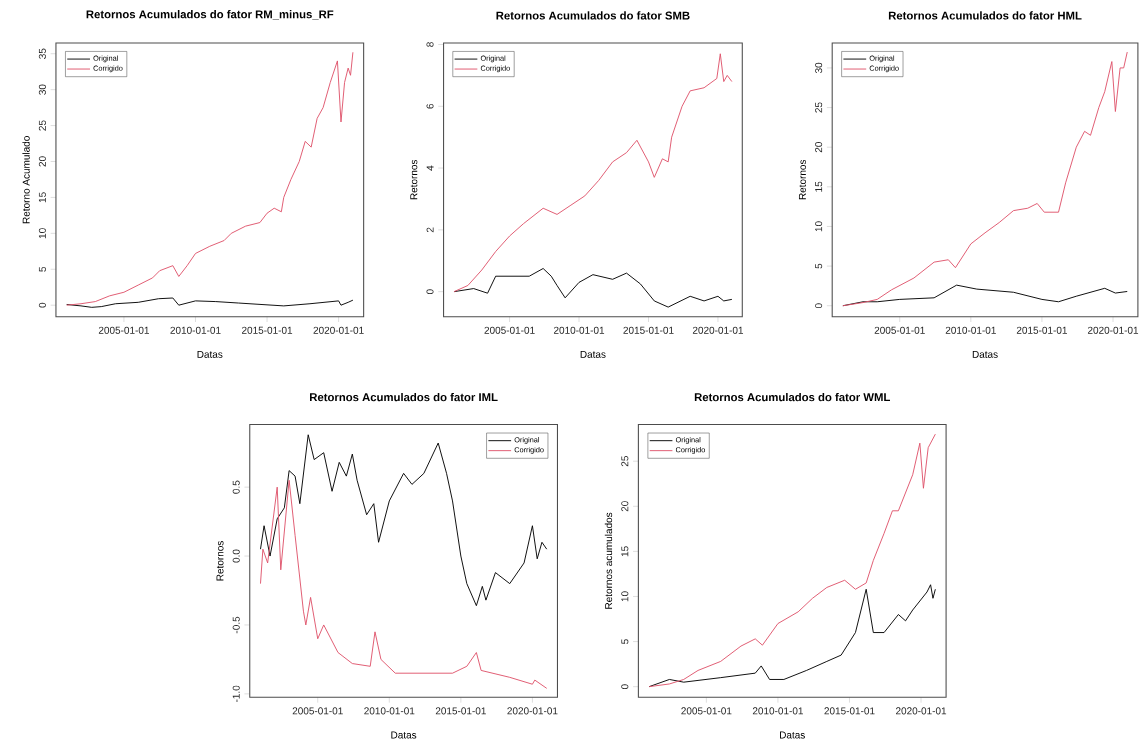  I want to click on chart-title: Retornos Acumulados do fator HML, so click(985, 15).